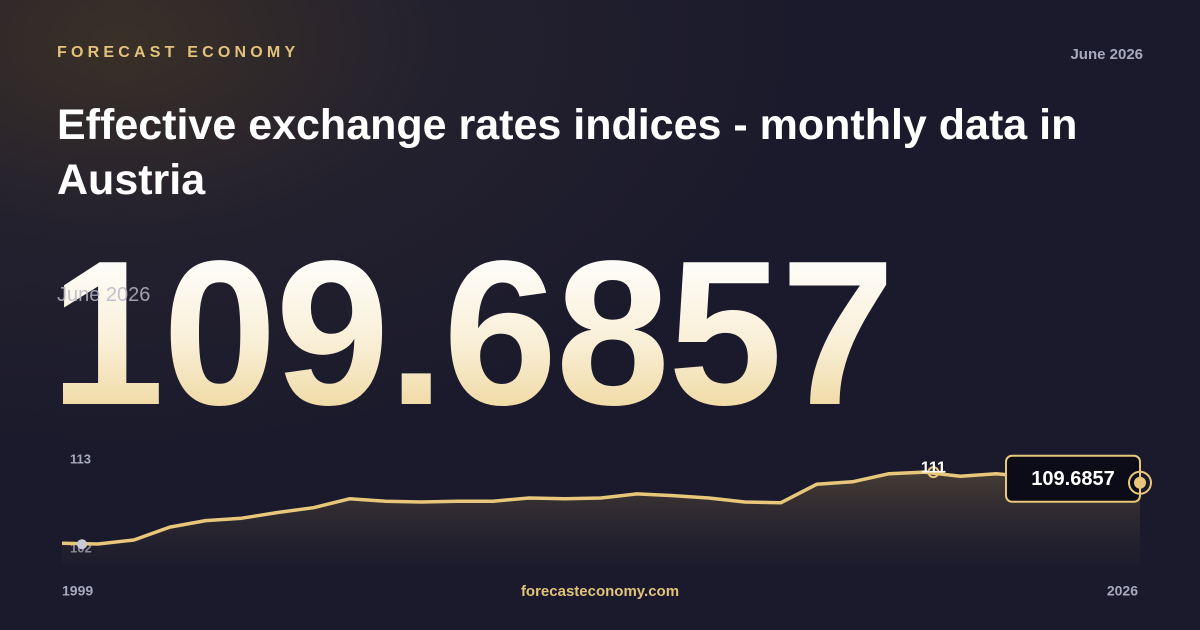 The height and width of the screenshot is (630, 1200). Describe the element at coordinates (600, 591) in the screenshot. I see `footer: forecasteconomy.com` at that location.